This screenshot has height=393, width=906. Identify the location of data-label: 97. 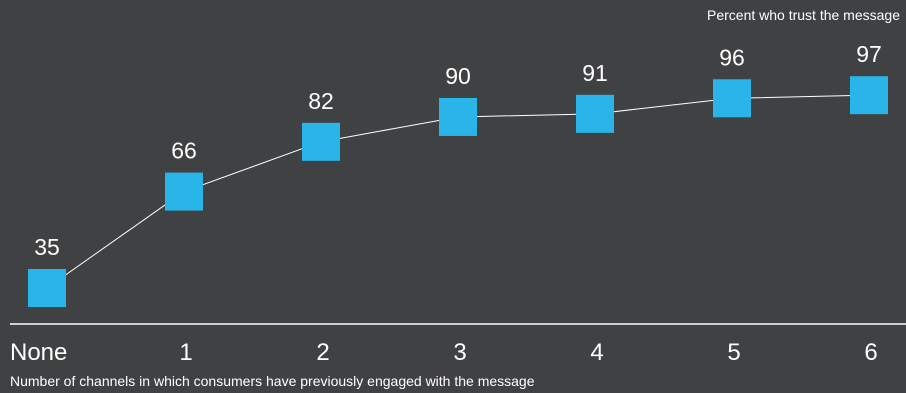
(869, 54).